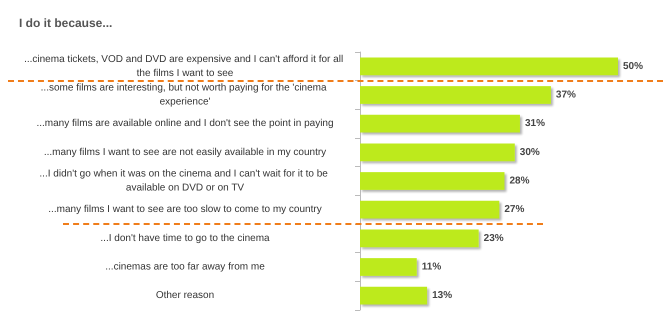 Image resolution: width=671 pixels, height=326 pixels. What do you see at coordinates (185, 267) in the screenshot?
I see `y-tick-label: ...cinemas are too far away from me` at bounding box center [185, 267].